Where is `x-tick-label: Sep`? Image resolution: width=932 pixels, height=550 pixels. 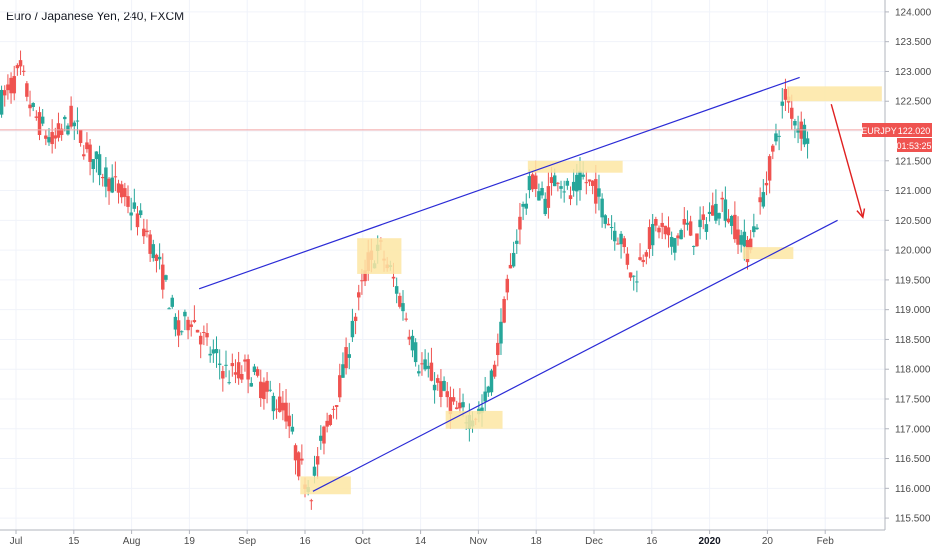 x-tick-label: Sep is located at coordinates (247, 541).